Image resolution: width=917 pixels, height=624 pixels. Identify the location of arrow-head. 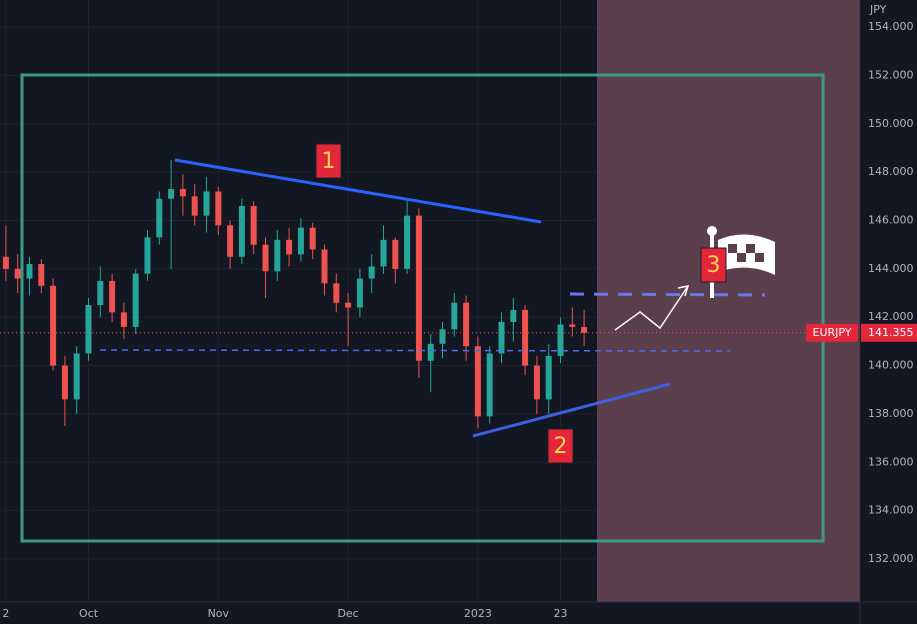
(683, 291).